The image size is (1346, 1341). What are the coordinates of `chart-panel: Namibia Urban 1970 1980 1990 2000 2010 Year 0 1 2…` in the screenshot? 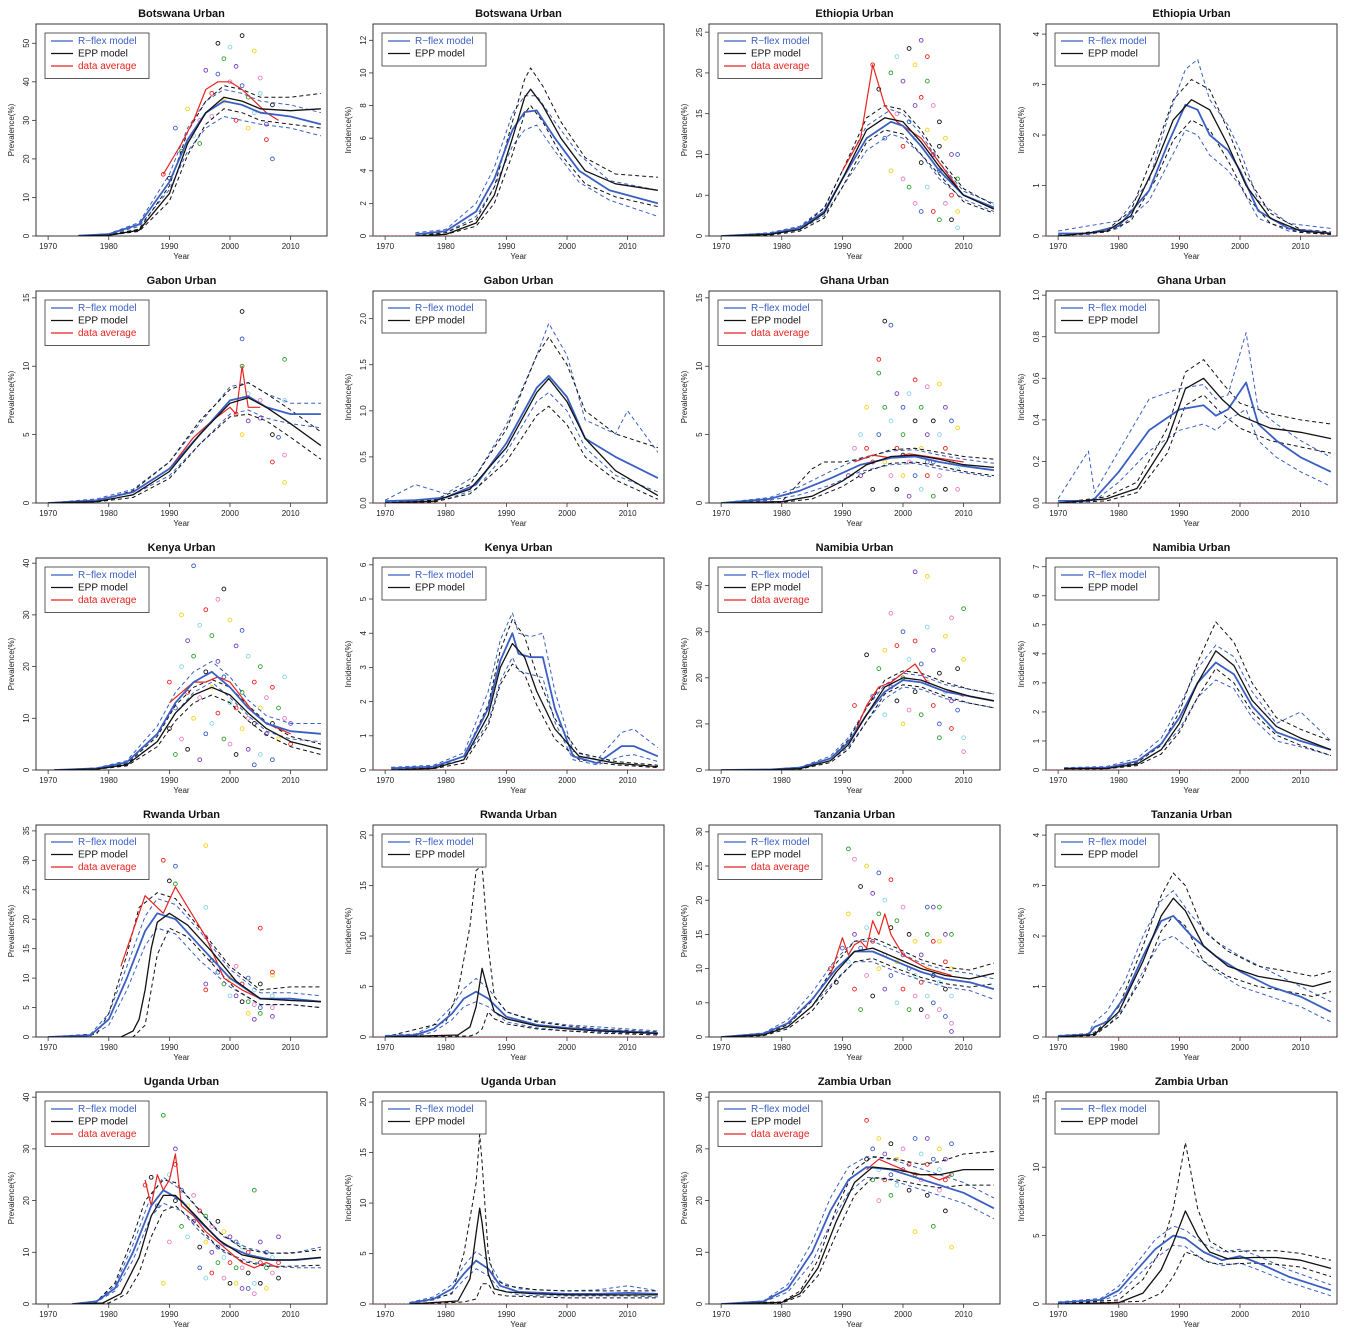 It's located at (1177, 668).